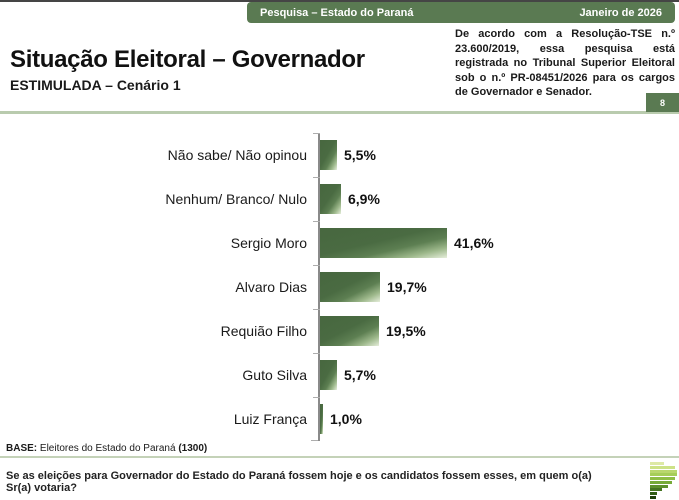 This screenshot has height=500, width=679. Describe the element at coordinates (496, 199) in the screenshot. I see `bar-area: 6,9%` at that location.